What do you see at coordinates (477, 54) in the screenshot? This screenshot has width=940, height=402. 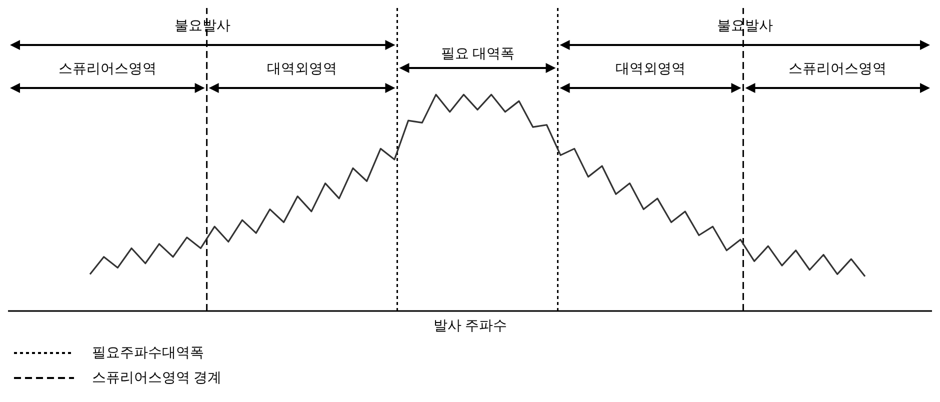 I see `text: 필요 대역폭` at bounding box center [477, 54].